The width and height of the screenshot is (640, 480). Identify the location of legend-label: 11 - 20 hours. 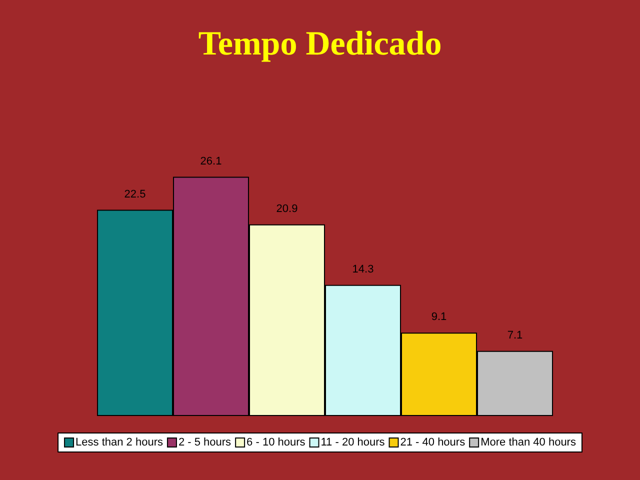
(353, 442).